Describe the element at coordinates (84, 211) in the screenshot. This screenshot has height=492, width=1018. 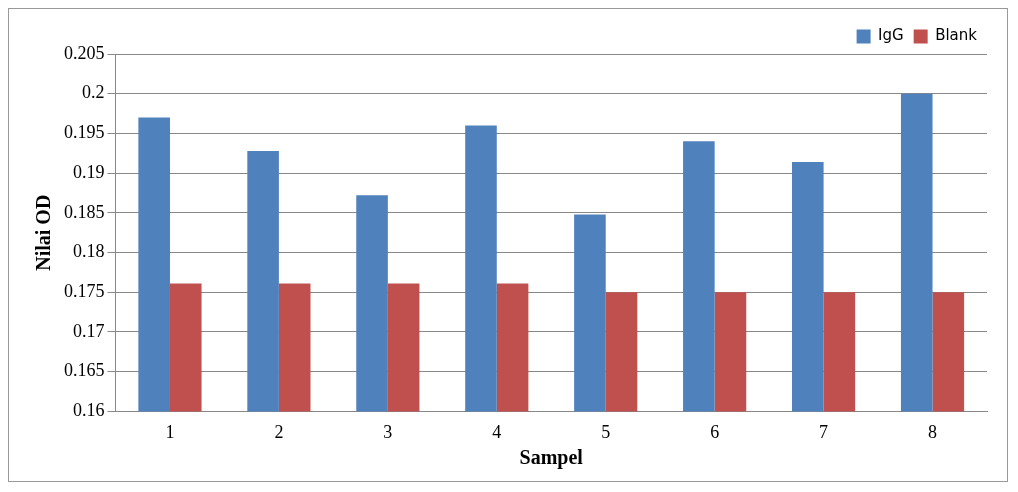
I see `y-tick-label: 0.185` at that location.